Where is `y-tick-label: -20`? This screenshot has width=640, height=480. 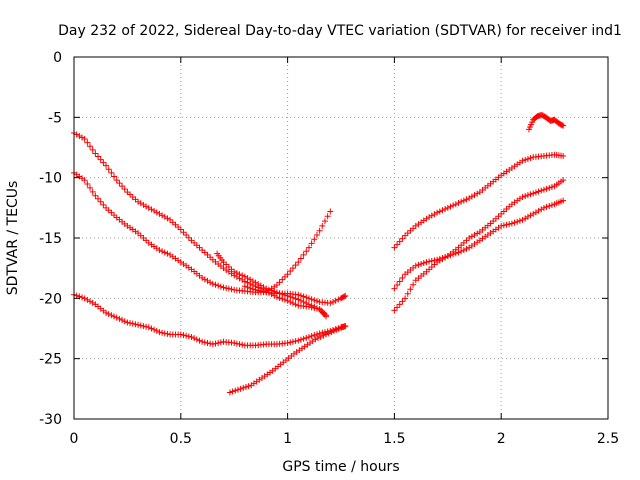
y-tick-label: -20 is located at coordinates (50, 299).